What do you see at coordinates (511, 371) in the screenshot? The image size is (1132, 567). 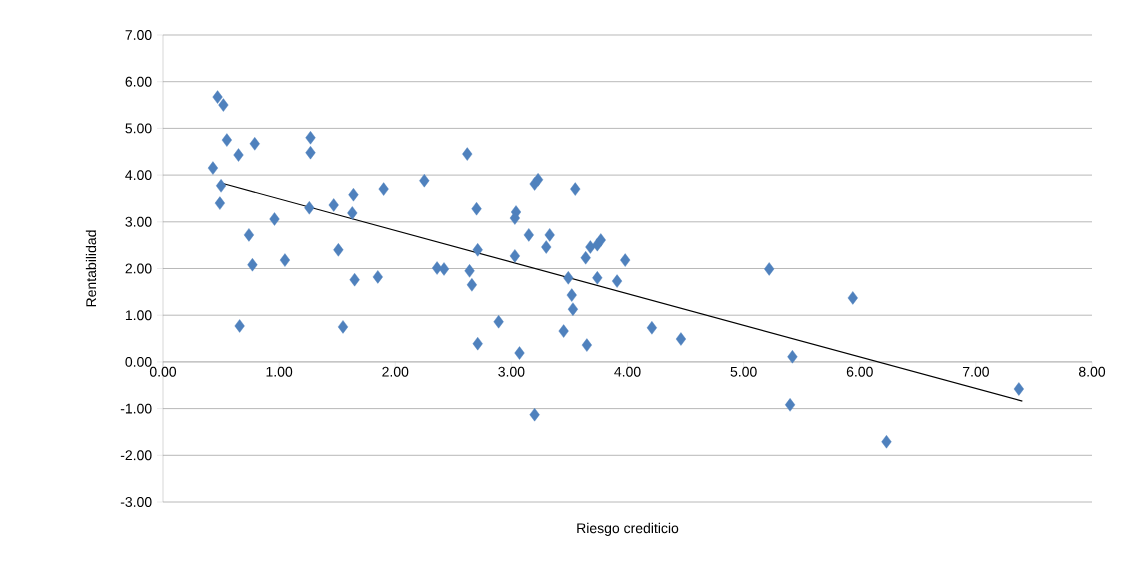 I see `x-tick-label: 3.00` at bounding box center [511, 371].